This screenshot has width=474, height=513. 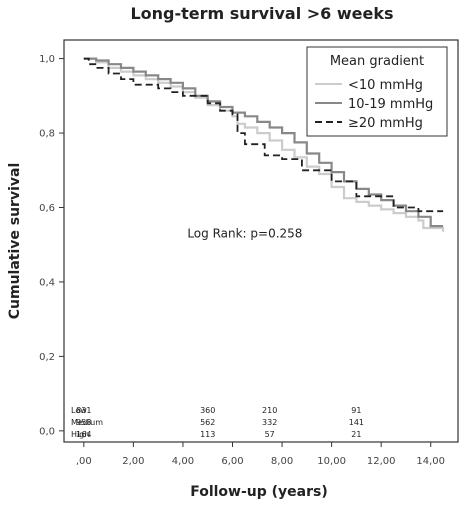 I want to click on log-rank-annotation: Log Rank: p=0.258, so click(x=244, y=233).